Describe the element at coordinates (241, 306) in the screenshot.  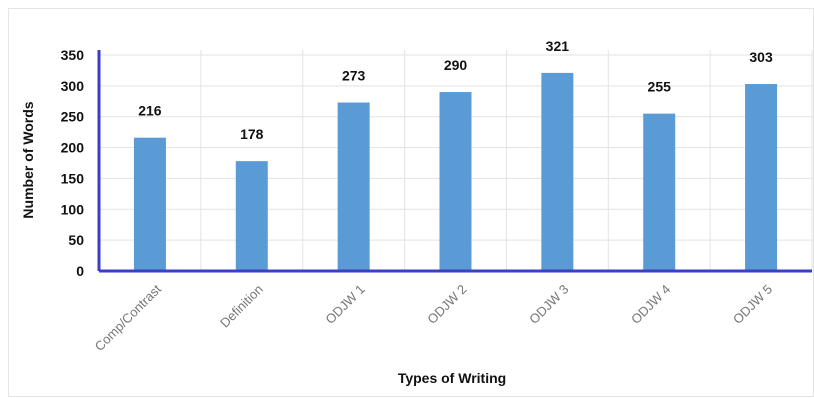
I see `x-tick-label: Definition` at that location.